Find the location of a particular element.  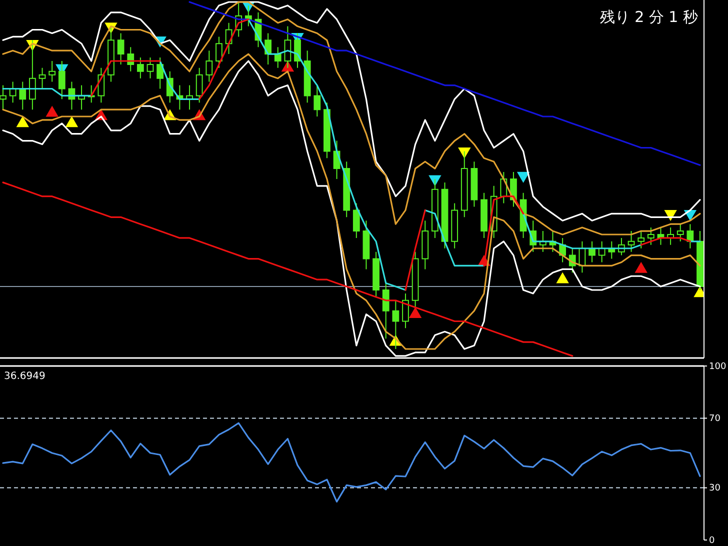

annotation: 残り 2 分 1 秒 is located at coordinates (649, 17).